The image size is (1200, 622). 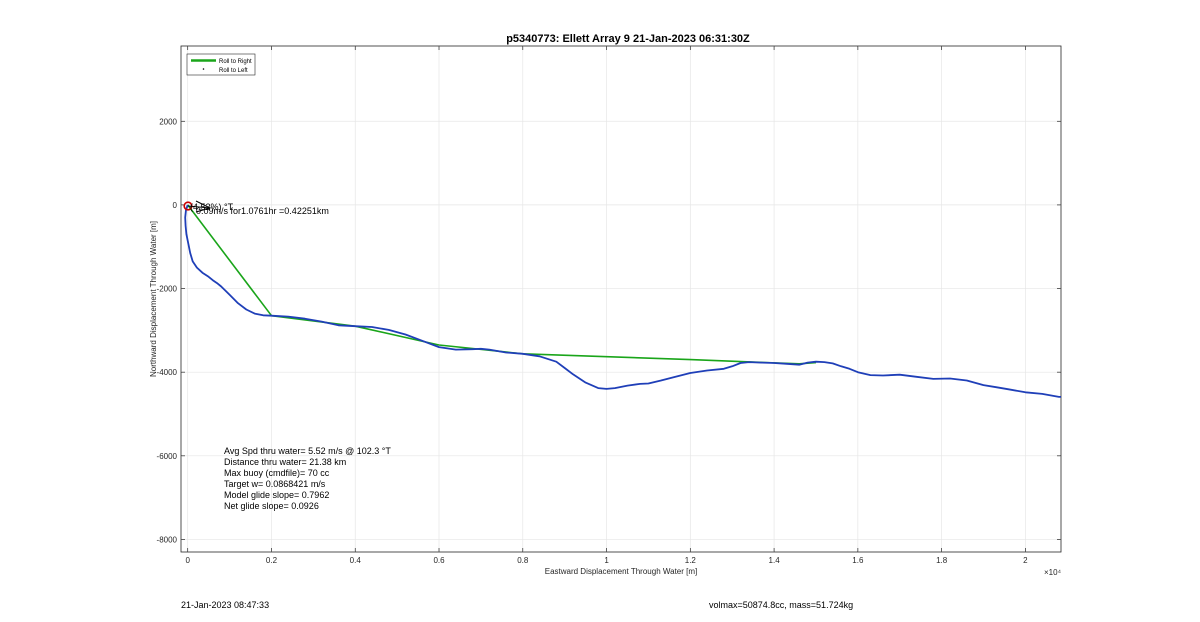 I want to click on y-tick-label: -4000, so click(x=167, y=372).